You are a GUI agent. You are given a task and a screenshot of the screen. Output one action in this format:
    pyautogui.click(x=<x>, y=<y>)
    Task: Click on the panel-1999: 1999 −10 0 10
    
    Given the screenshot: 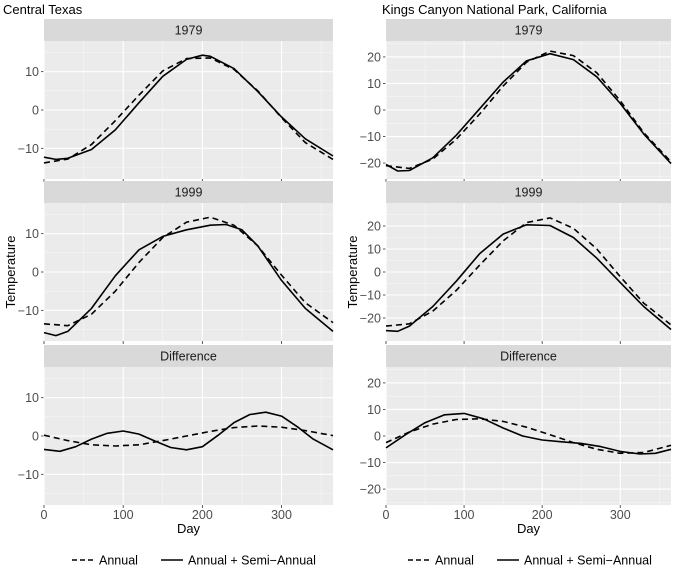 What is the action you would take?
    pyautogui.click(x=176, y=262)
    